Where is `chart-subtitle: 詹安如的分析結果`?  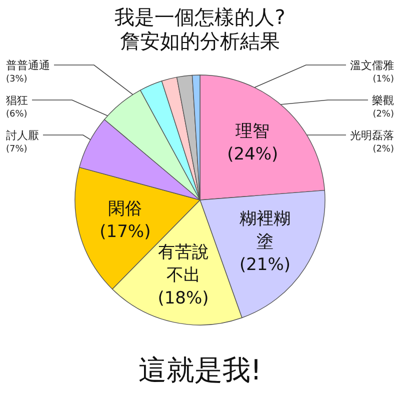
chart-subtitle: 詹安如的分析結果 is located at coordinates (200, 41).